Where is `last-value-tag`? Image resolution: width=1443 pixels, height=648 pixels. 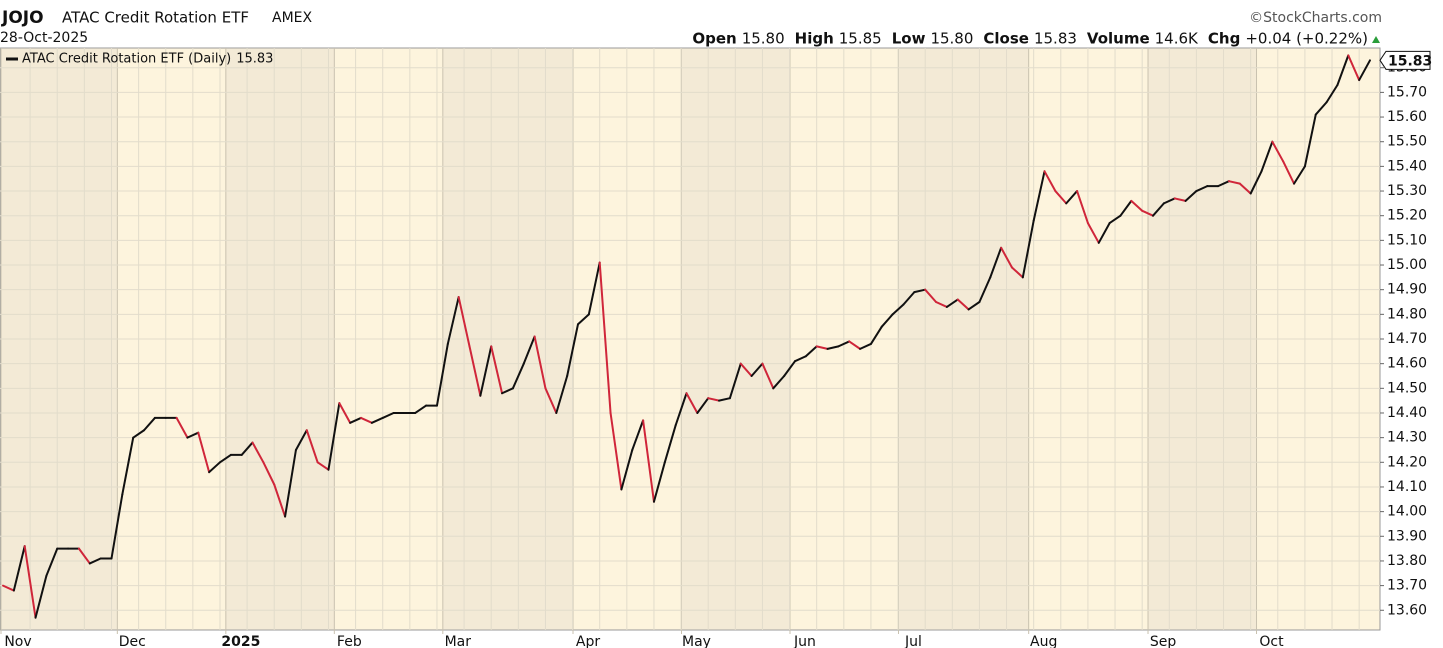
last-value-tag is located at coordinates (1405, 60).